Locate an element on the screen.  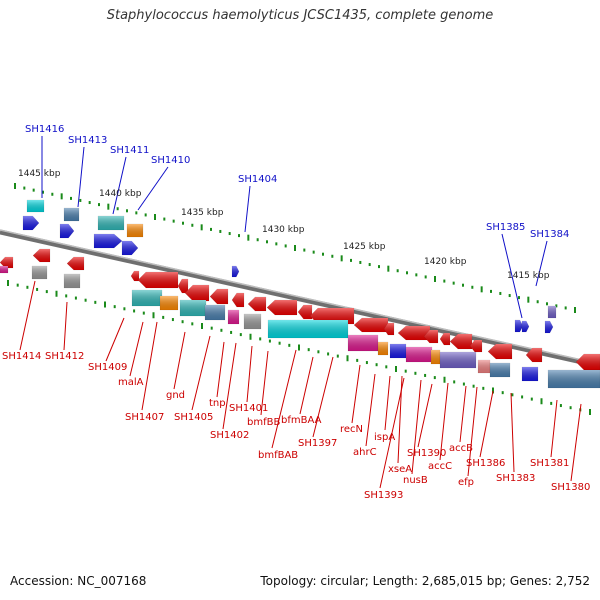
gene-label: SH1385 is located at coordinates (505, 227).